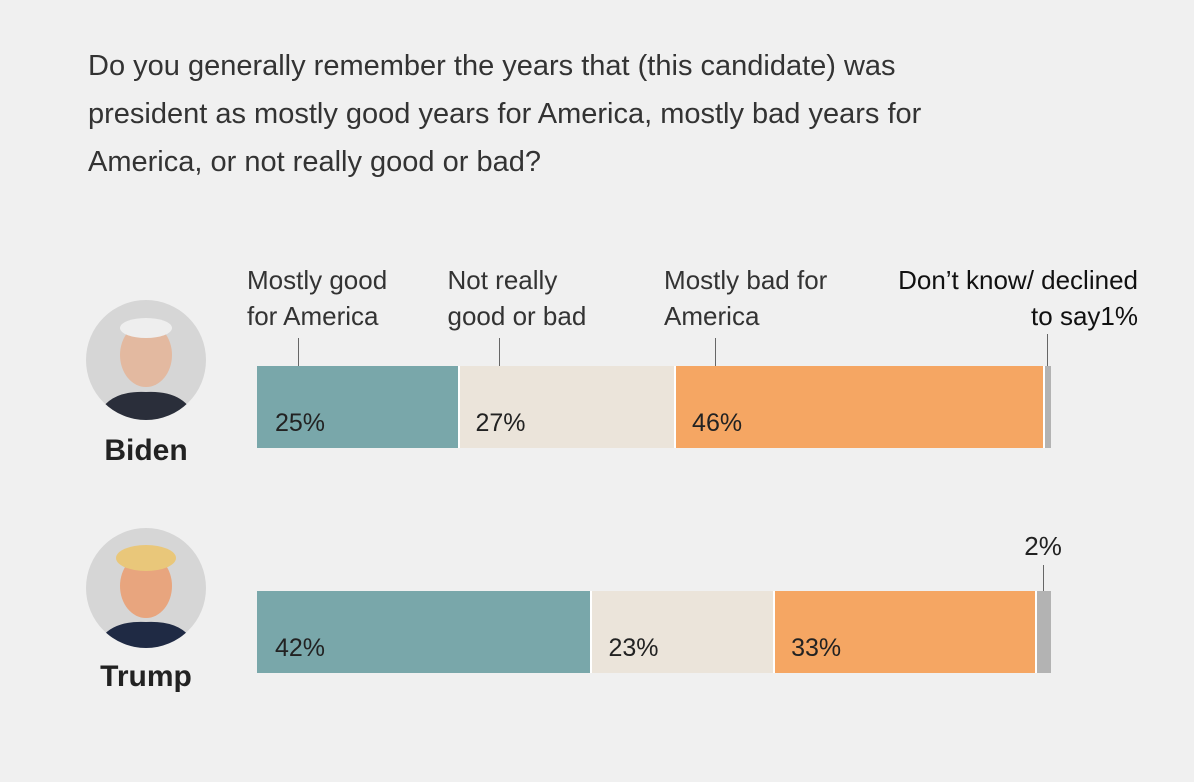 The height and width of the screenshot is (782, 1194). Describe the element at coordinates (746, 298) in the screenshot. I see `legend-label: Mostly bad for America` at that location.